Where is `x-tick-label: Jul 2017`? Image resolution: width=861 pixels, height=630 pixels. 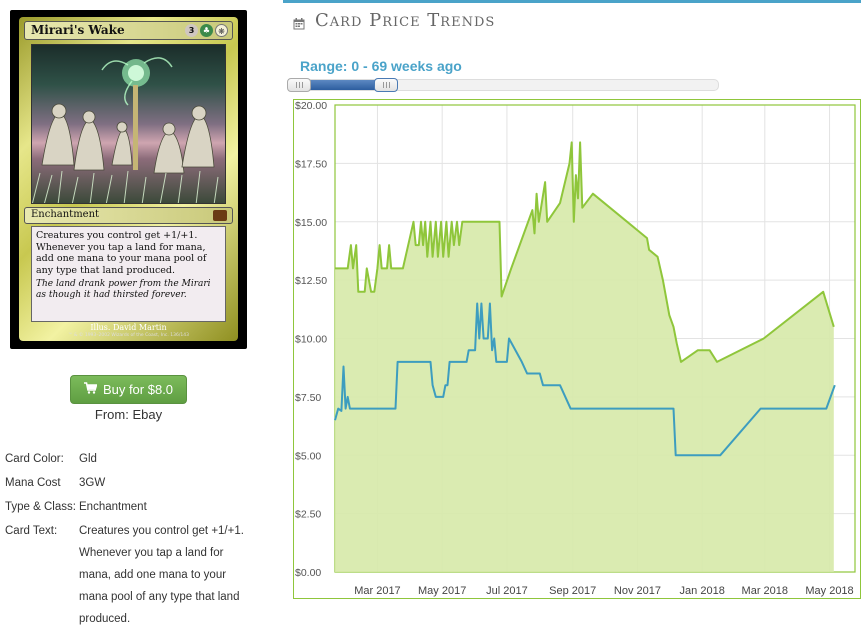 x-tick-label: Jul 2017 is located at coordinates (507, 591).